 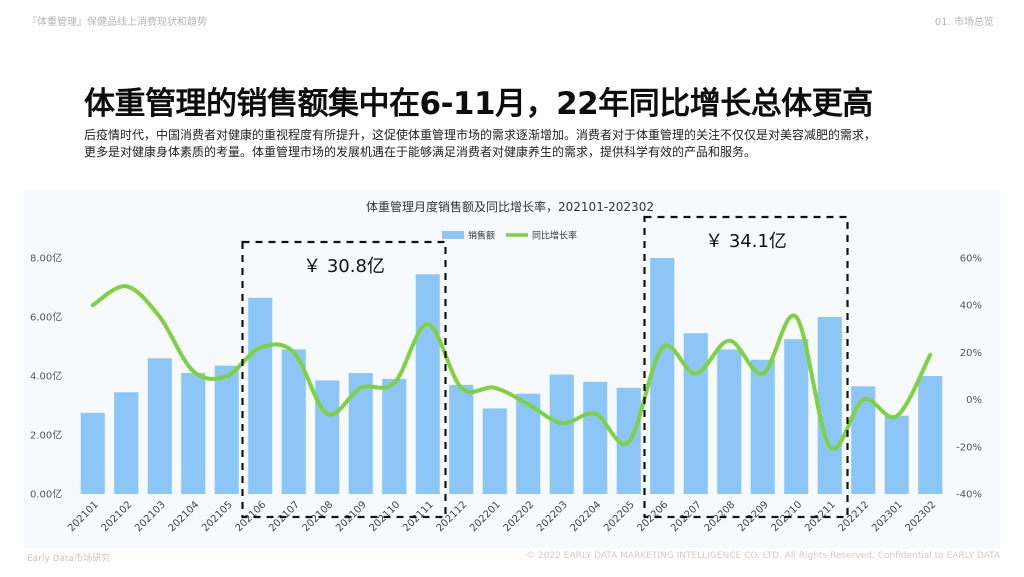 What do you see at coordinates (969, 495) in the screenshot?
I see `y-right-tick-label: -40%` at bounding box center [969, 495].